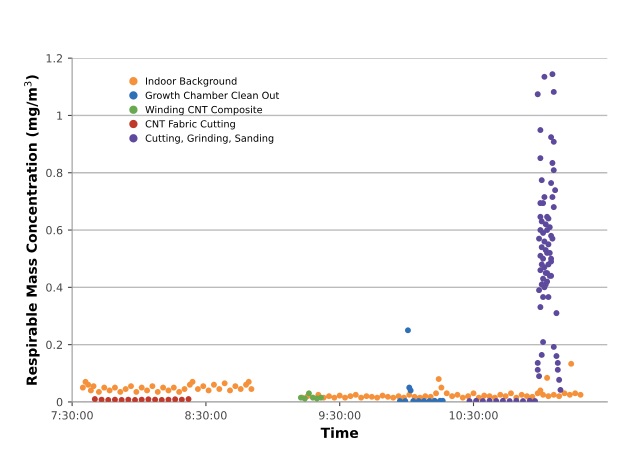 This screenshot has width=644, height=469. I want to click on x-axis-title: Time, so click(339, 432).